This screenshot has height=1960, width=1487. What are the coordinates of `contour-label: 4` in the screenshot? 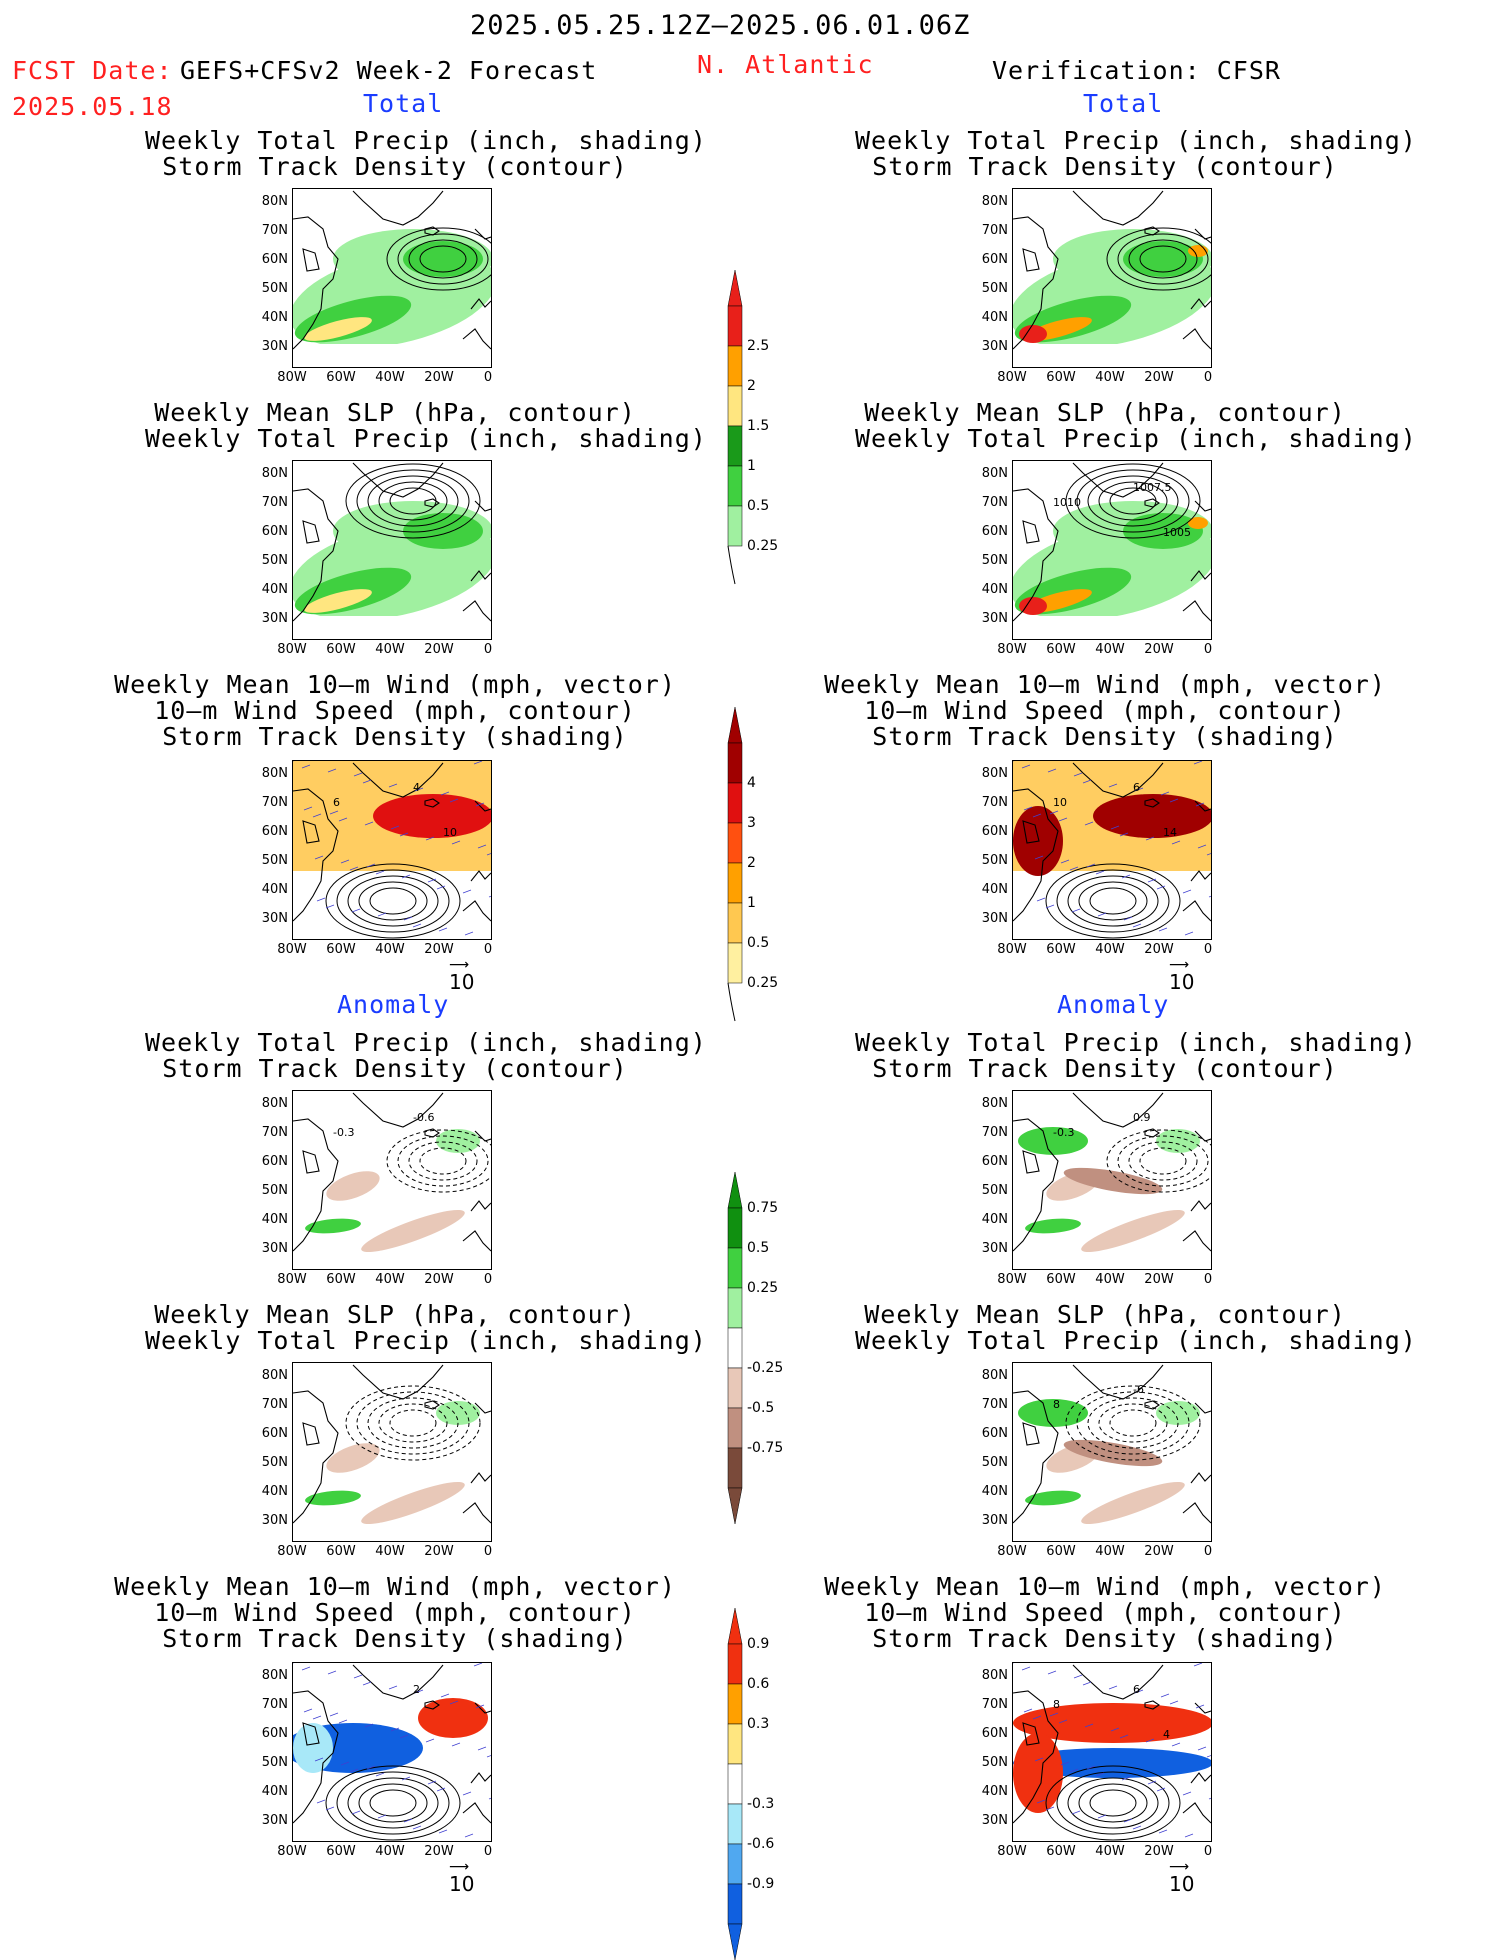 It's located at (416, 787).